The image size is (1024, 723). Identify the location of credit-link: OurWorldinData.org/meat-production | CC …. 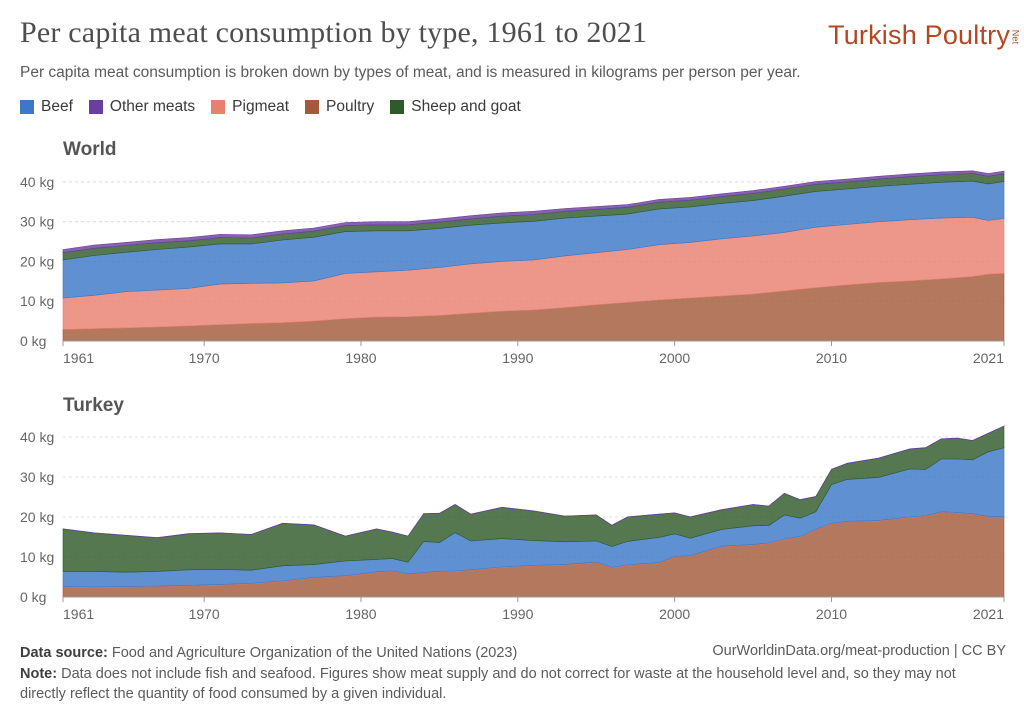
(859, 651).